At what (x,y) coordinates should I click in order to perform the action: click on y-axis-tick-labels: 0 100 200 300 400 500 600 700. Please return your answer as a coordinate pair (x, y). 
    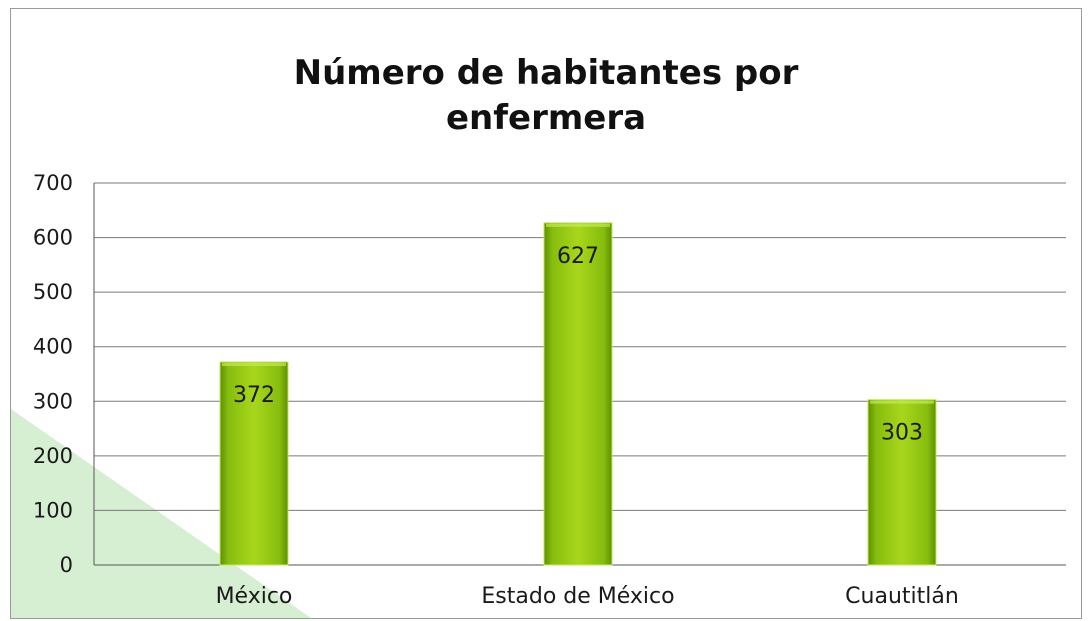
    Looking at the image, I should click on (53, 374).